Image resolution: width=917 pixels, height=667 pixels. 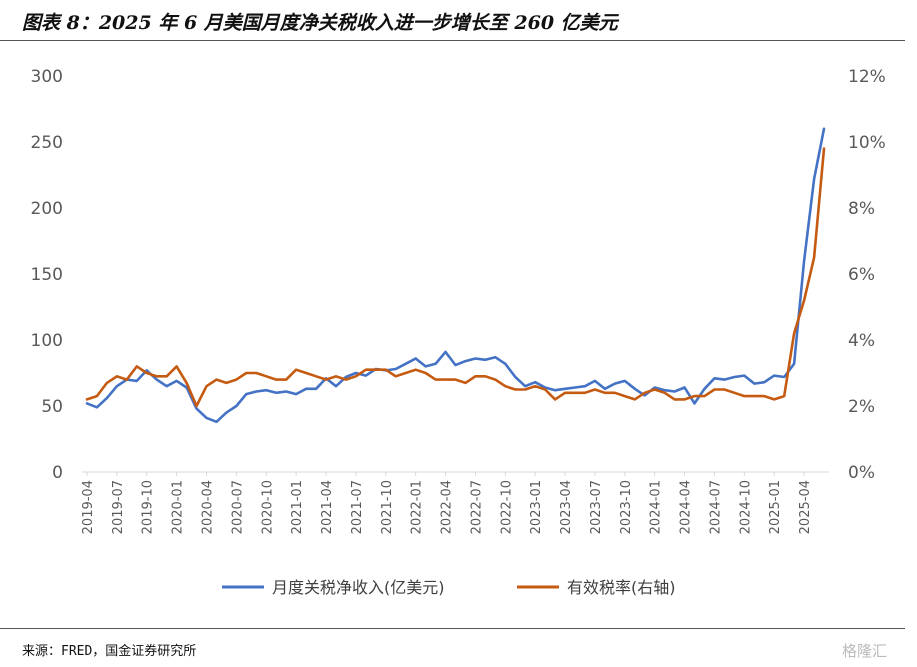 I want to click on x-tick-label: 2023-07, so click(x=596, y=507).